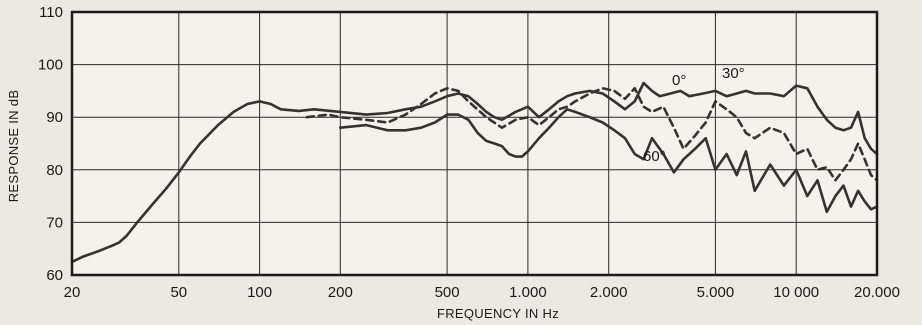 The width and height of the screenshot is (922, 325). Describe the element at coordinates (528, 292) in the screenshot. I see `x-tick-label: 1.000` at that location.